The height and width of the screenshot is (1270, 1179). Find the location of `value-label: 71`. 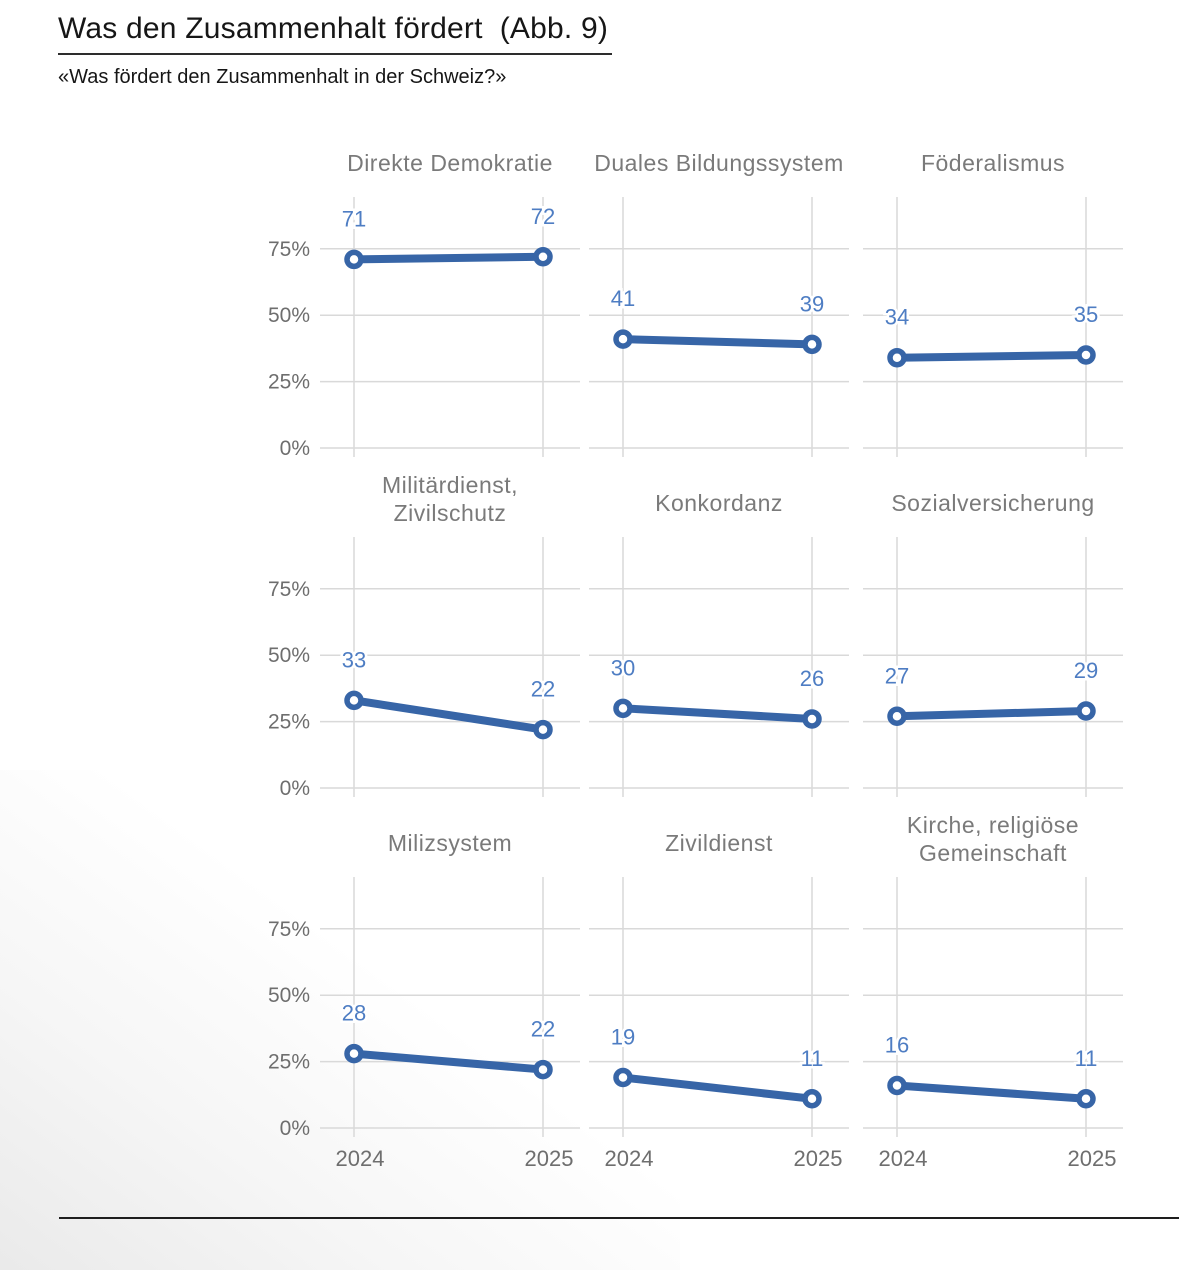

value-label: 71 is located at coordinates (354, 218).